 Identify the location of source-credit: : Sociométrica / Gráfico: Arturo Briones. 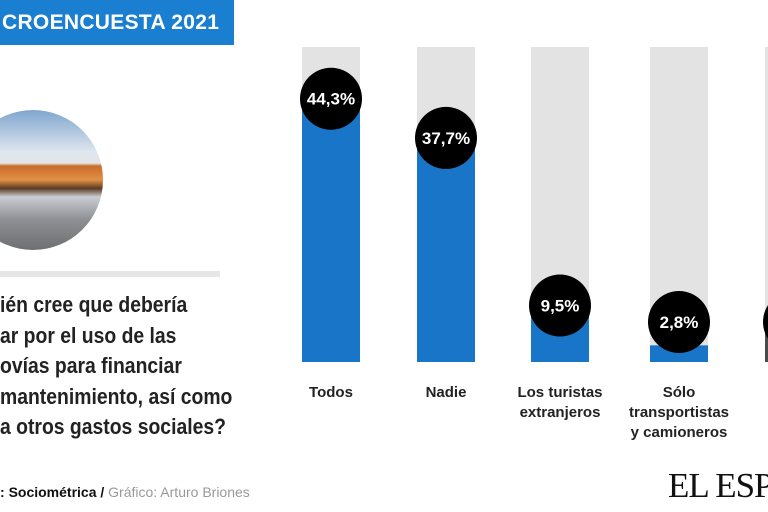
(125, 492).